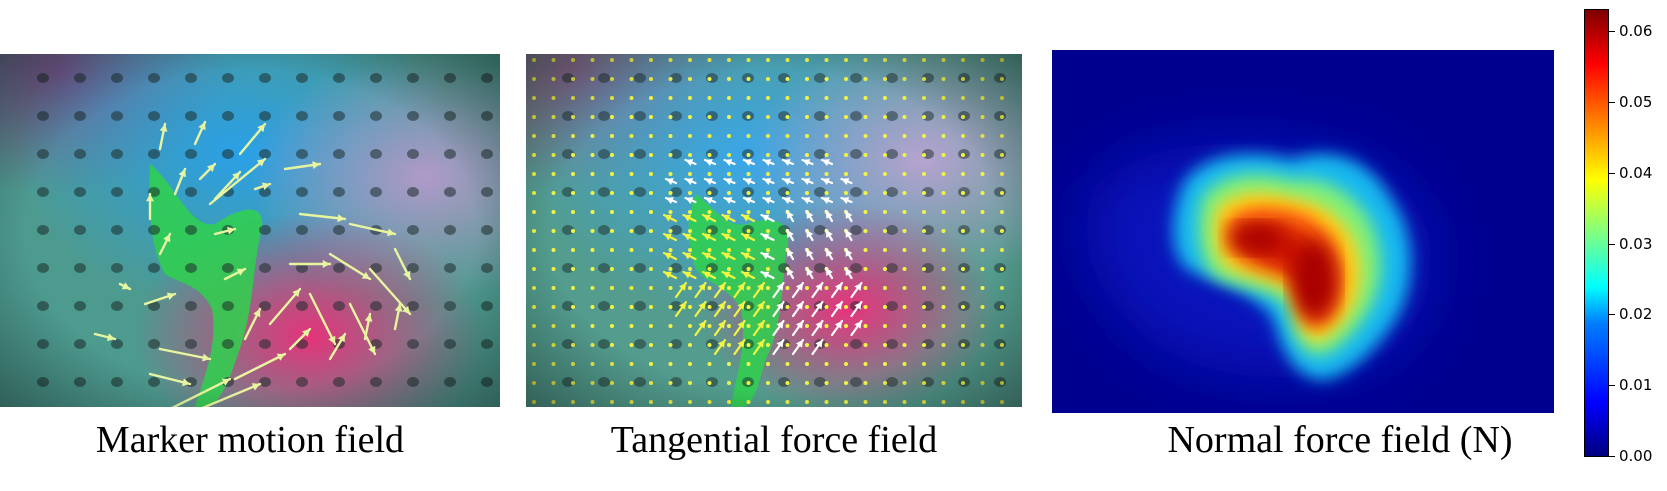 Image resolution: width=1667 pixels, height=491 pixels. I want to click on caption-normal-force: Normal force field (N), so click(1340, 440).